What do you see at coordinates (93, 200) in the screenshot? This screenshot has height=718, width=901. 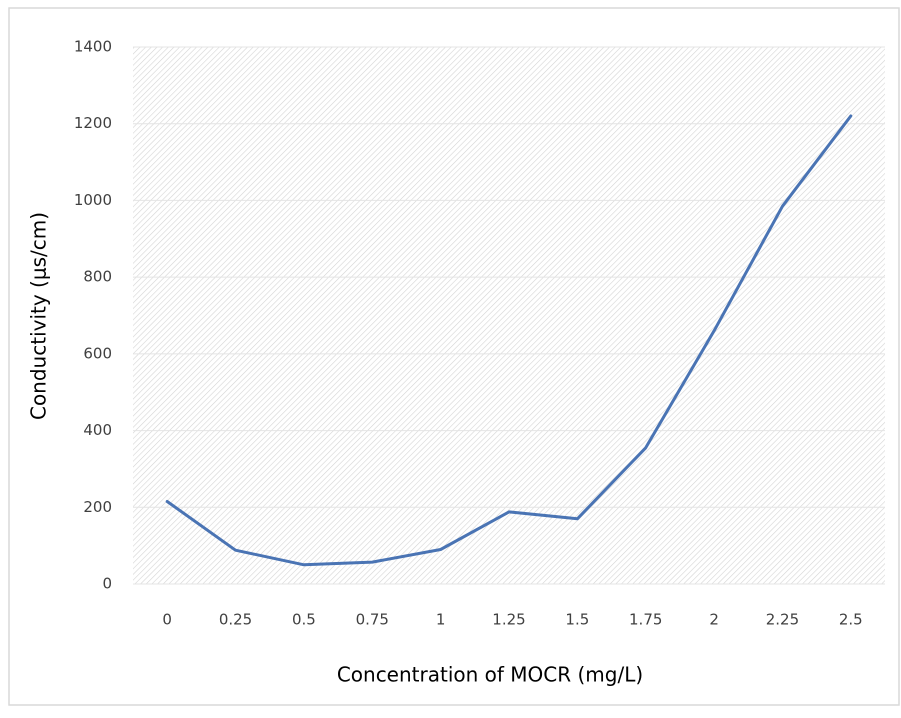 I see `y-tick-label: 1000` at bounding box center [93, 200].